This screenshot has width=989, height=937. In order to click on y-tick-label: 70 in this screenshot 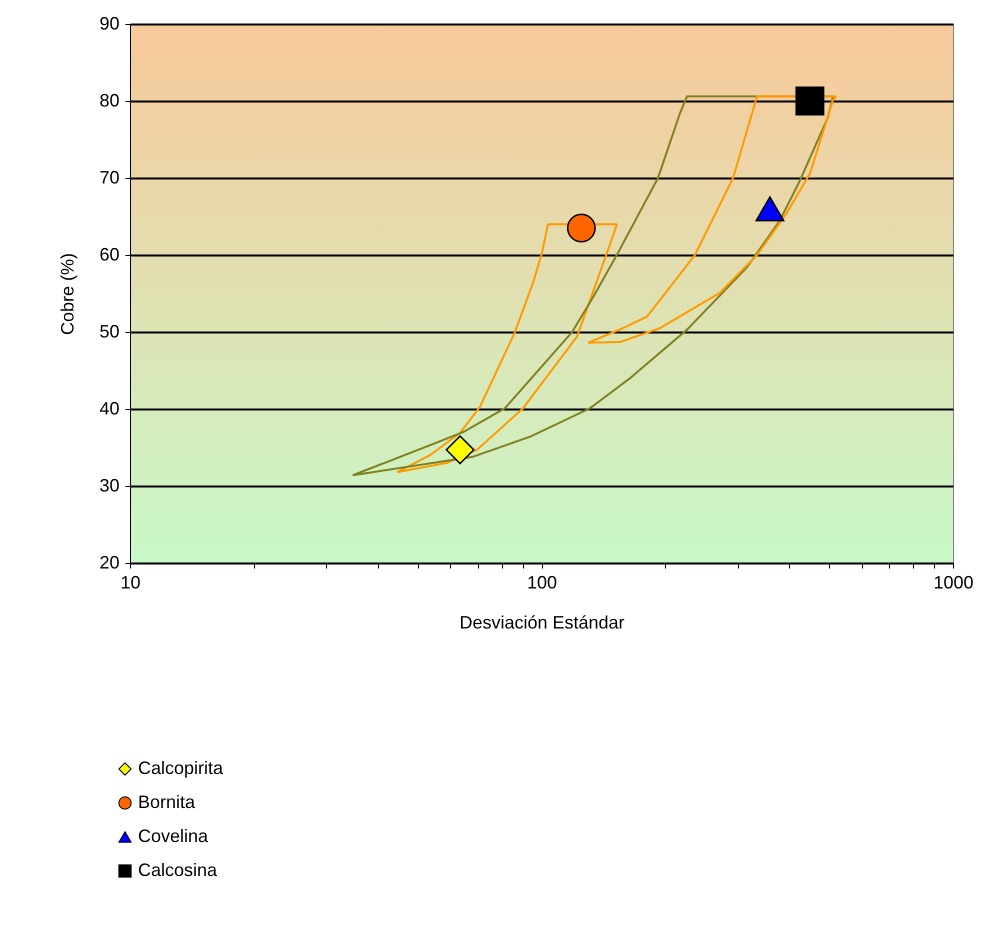, I will do `click(109, 178)`.